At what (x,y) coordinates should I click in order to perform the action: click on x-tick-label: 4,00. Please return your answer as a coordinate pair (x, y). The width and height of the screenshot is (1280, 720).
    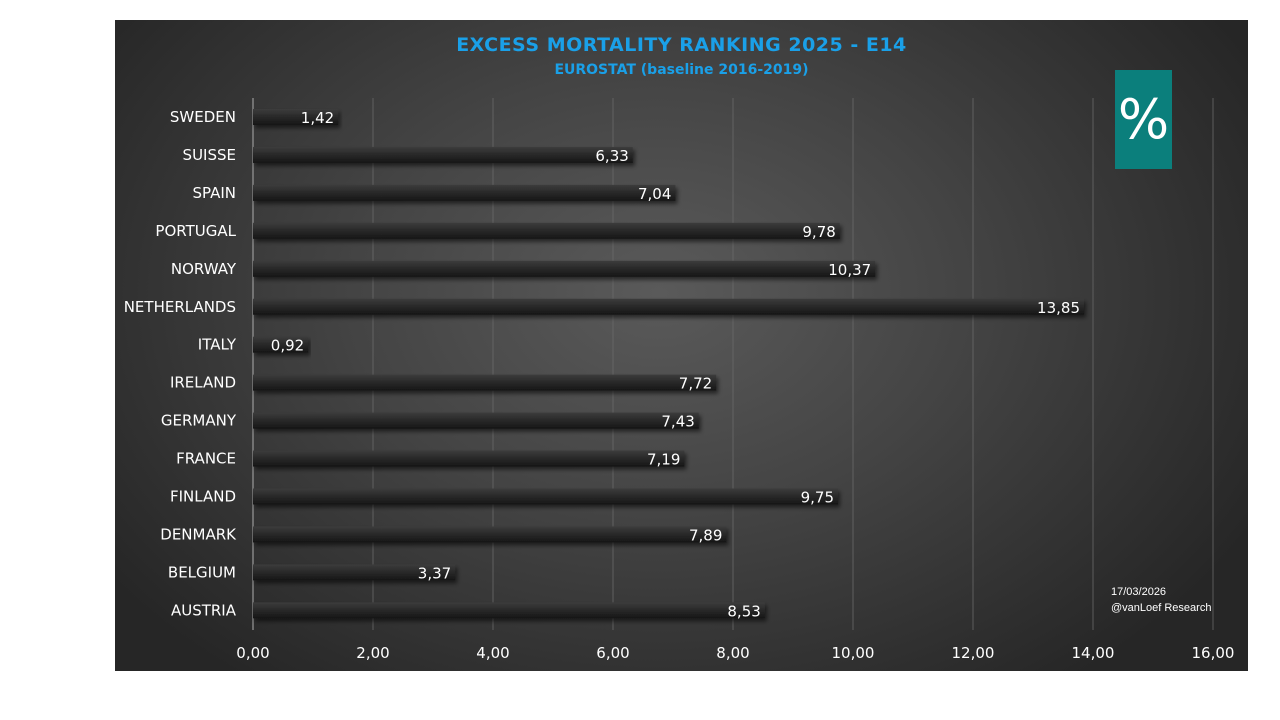
    Looking at the image, I should click on (492, 653).